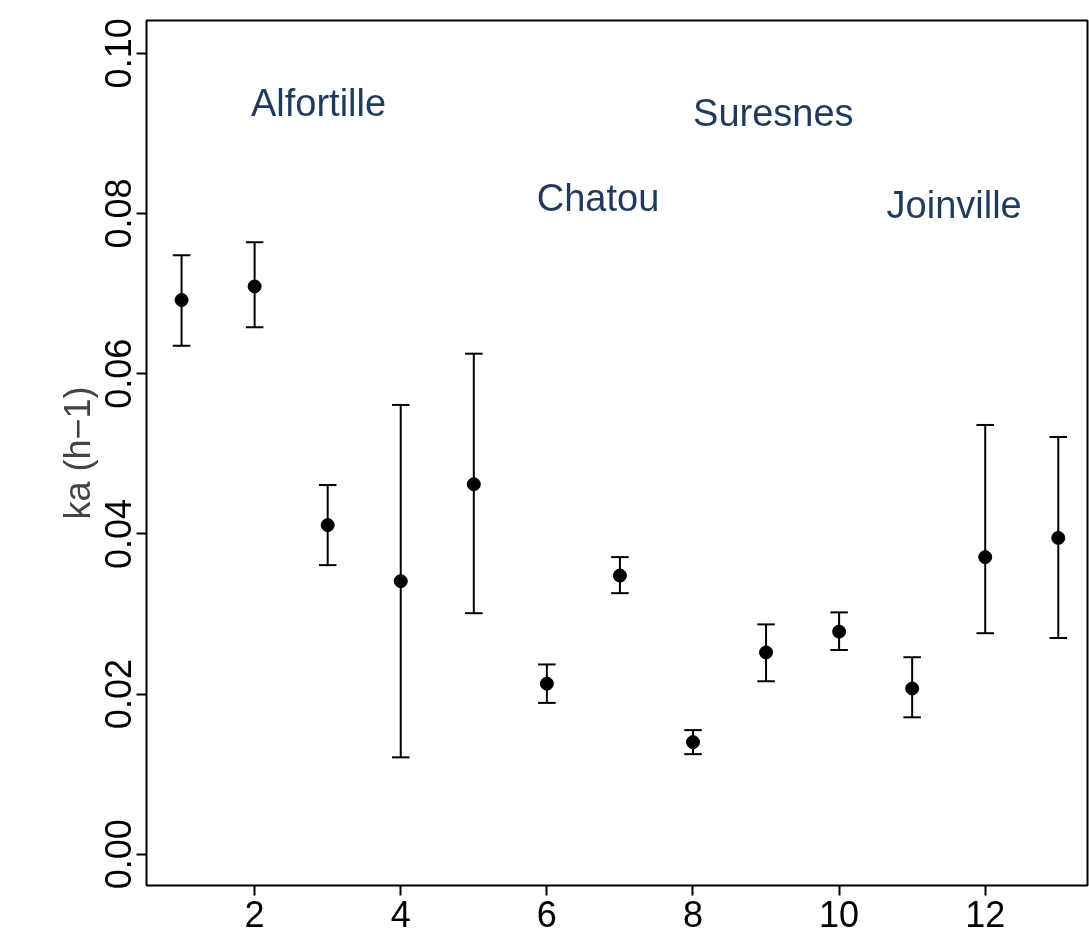  What do you see at coordinates (119, 694) in the screenshot?
I see `y-tick-label: 0.02` at bounding box center [119, 694].